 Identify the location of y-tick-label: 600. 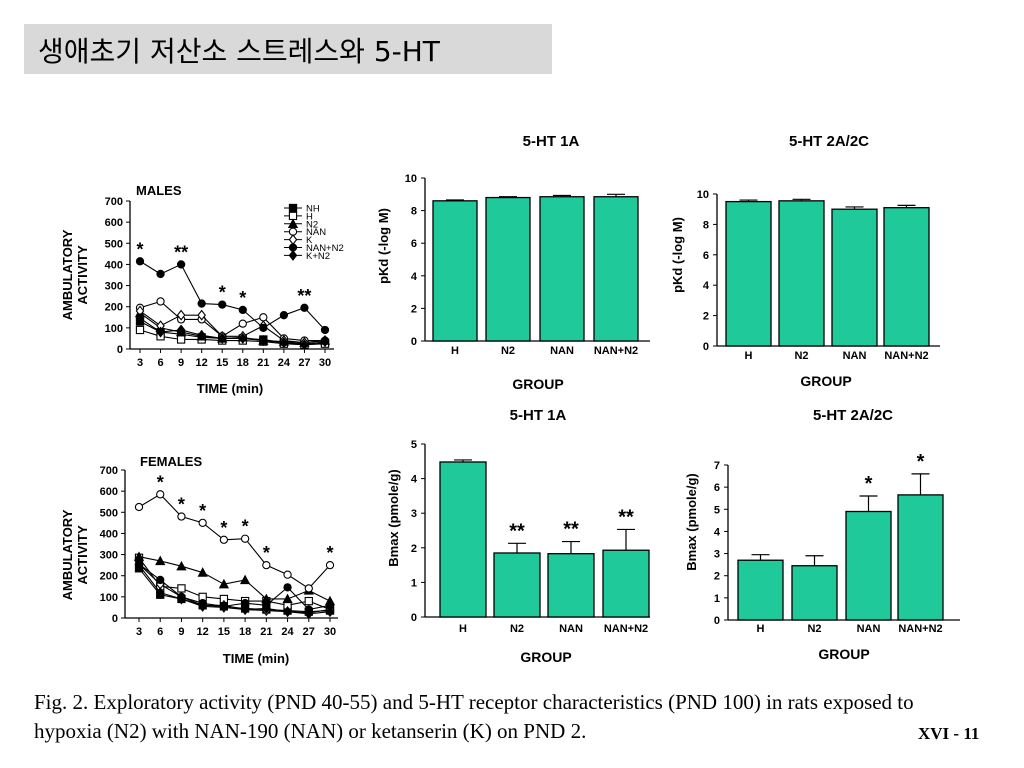
(109, 492).